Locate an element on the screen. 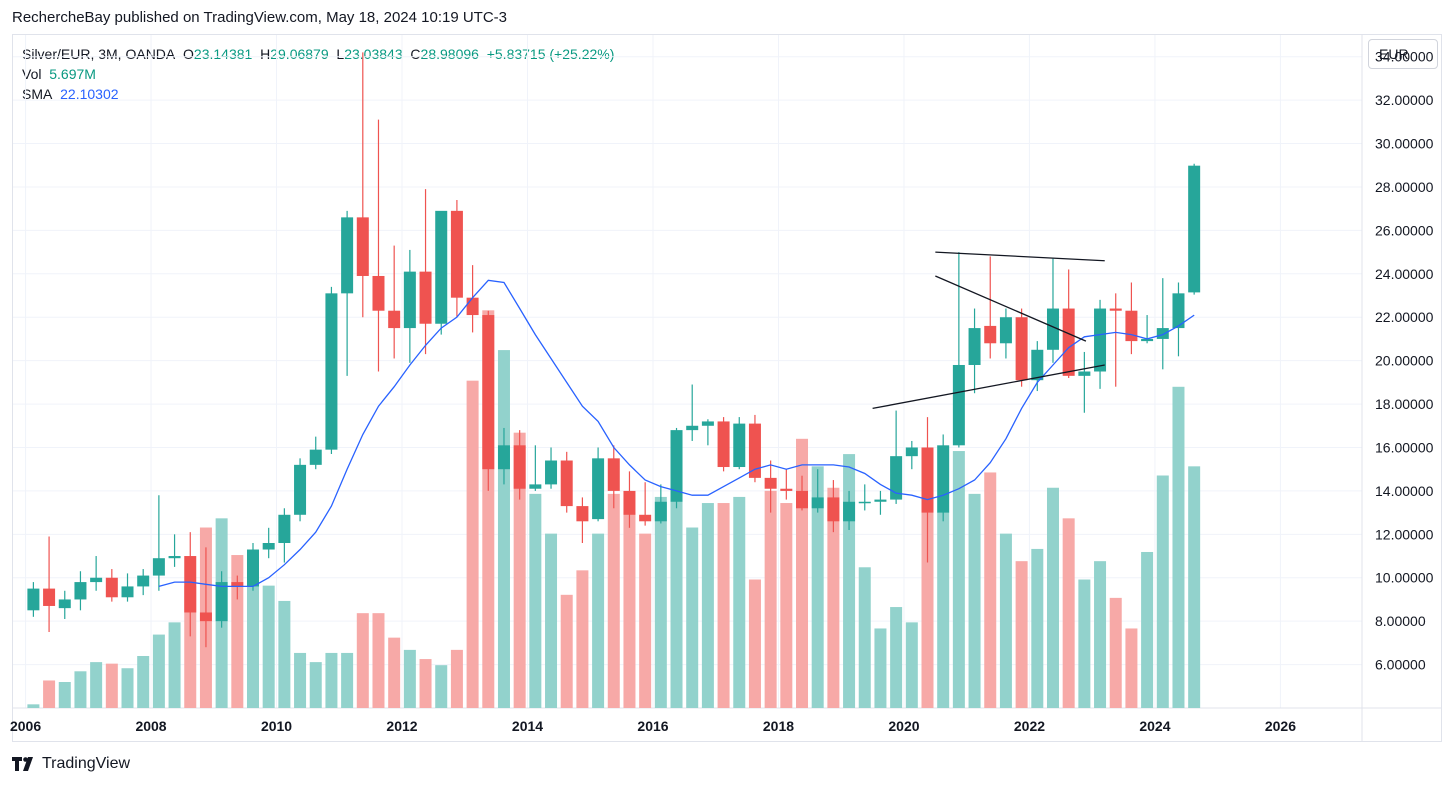 The image size is (1456, 786). y-tick-label: 34.00000 is located at coordinates (1404, 57).